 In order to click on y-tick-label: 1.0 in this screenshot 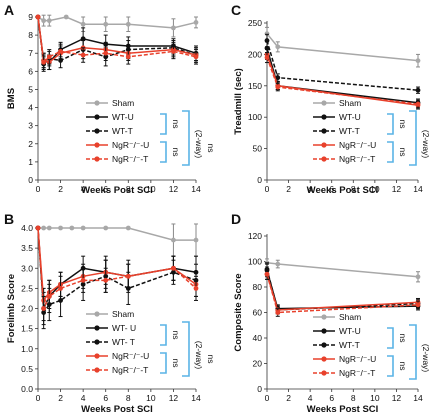, I will do `click(27, 349)`.